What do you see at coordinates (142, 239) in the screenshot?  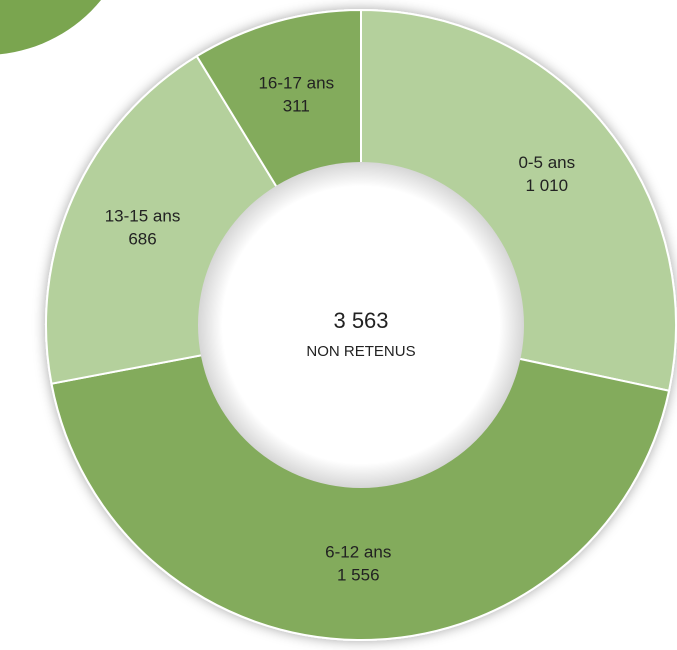 I see `slice-value: 686` at bounding box center [142, 239].